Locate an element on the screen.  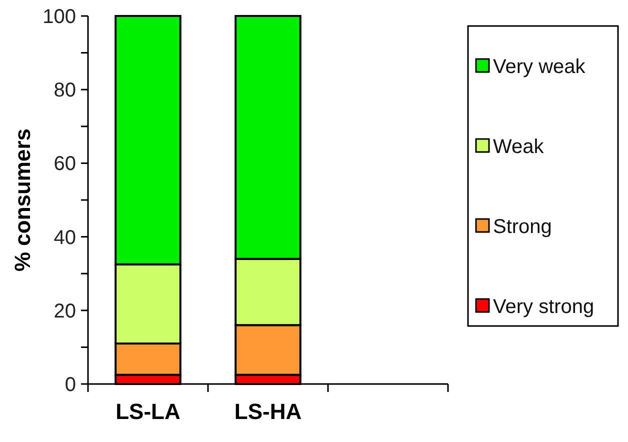
y-tick-label: 100 is located at coordinates (59, 17).